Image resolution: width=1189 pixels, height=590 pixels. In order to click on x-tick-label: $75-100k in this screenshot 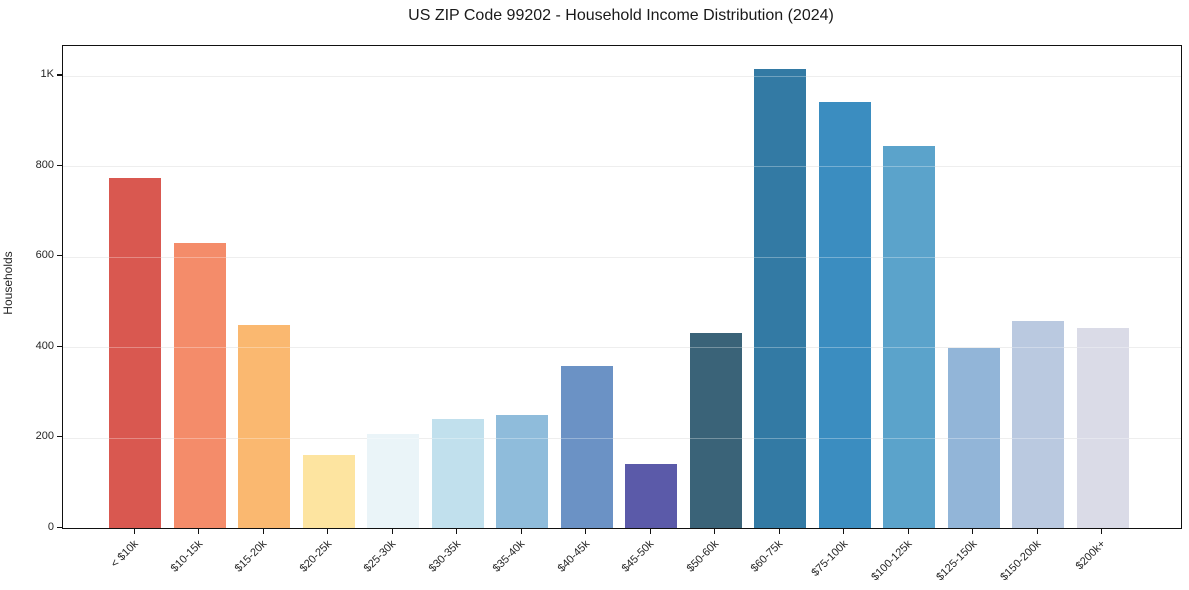, I will do `click(829, 558)`.